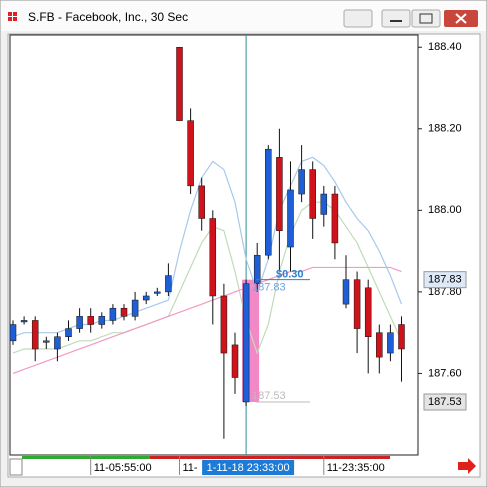 This screenshot has width=487, height=487. I want to click on maximize-icon, so click(426, 18).